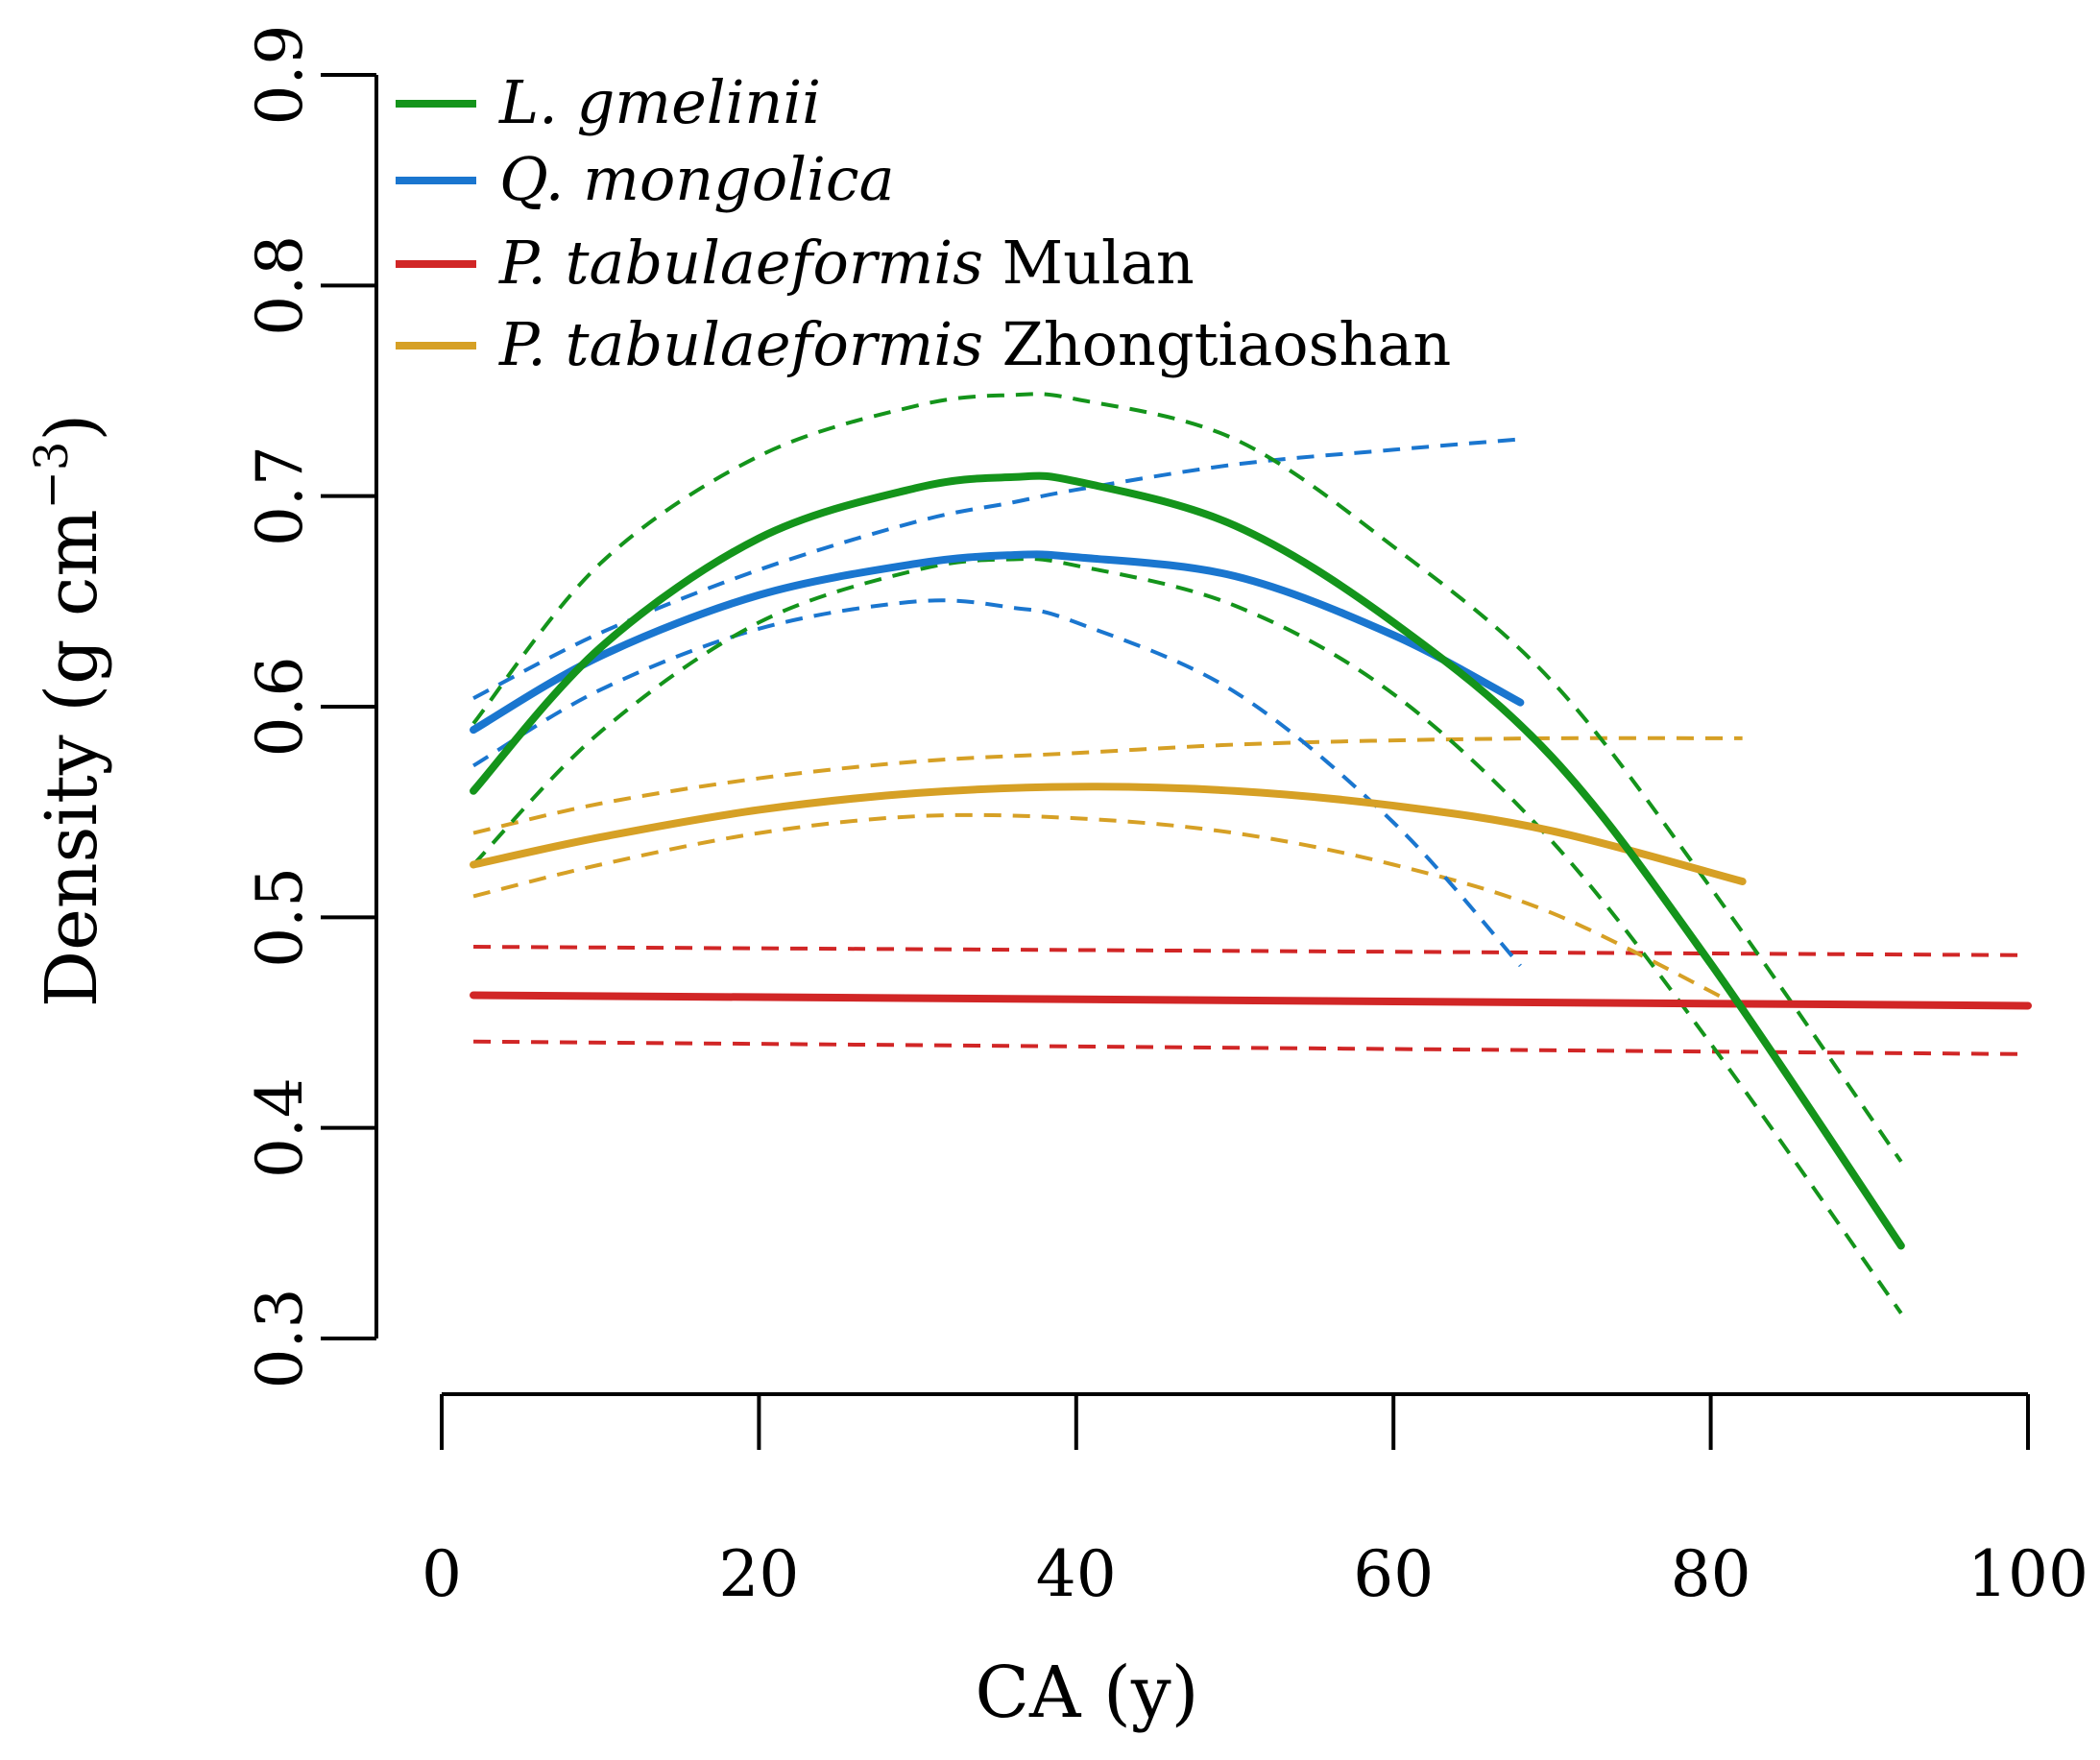 This screenshot has height=1760, width=2100. What do you see at coordinates (1251, 1047) in the screenshot?
I see `p-tabulaeformis-mulan-lower-ci-line` at bounding box center [1251, 1047].